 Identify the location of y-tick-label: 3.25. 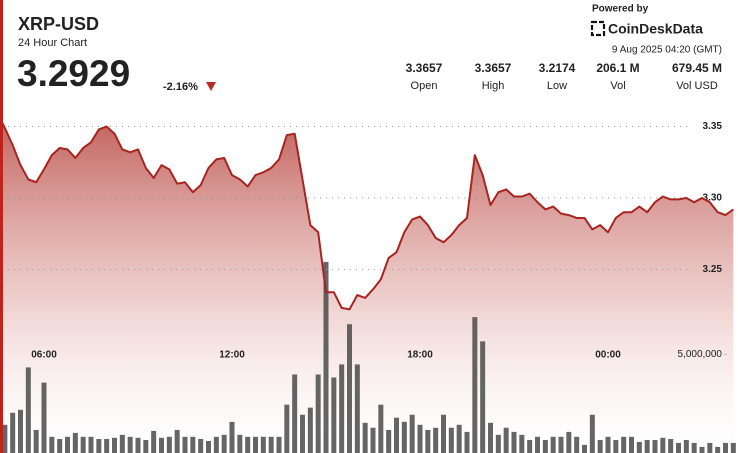
(713, 269).